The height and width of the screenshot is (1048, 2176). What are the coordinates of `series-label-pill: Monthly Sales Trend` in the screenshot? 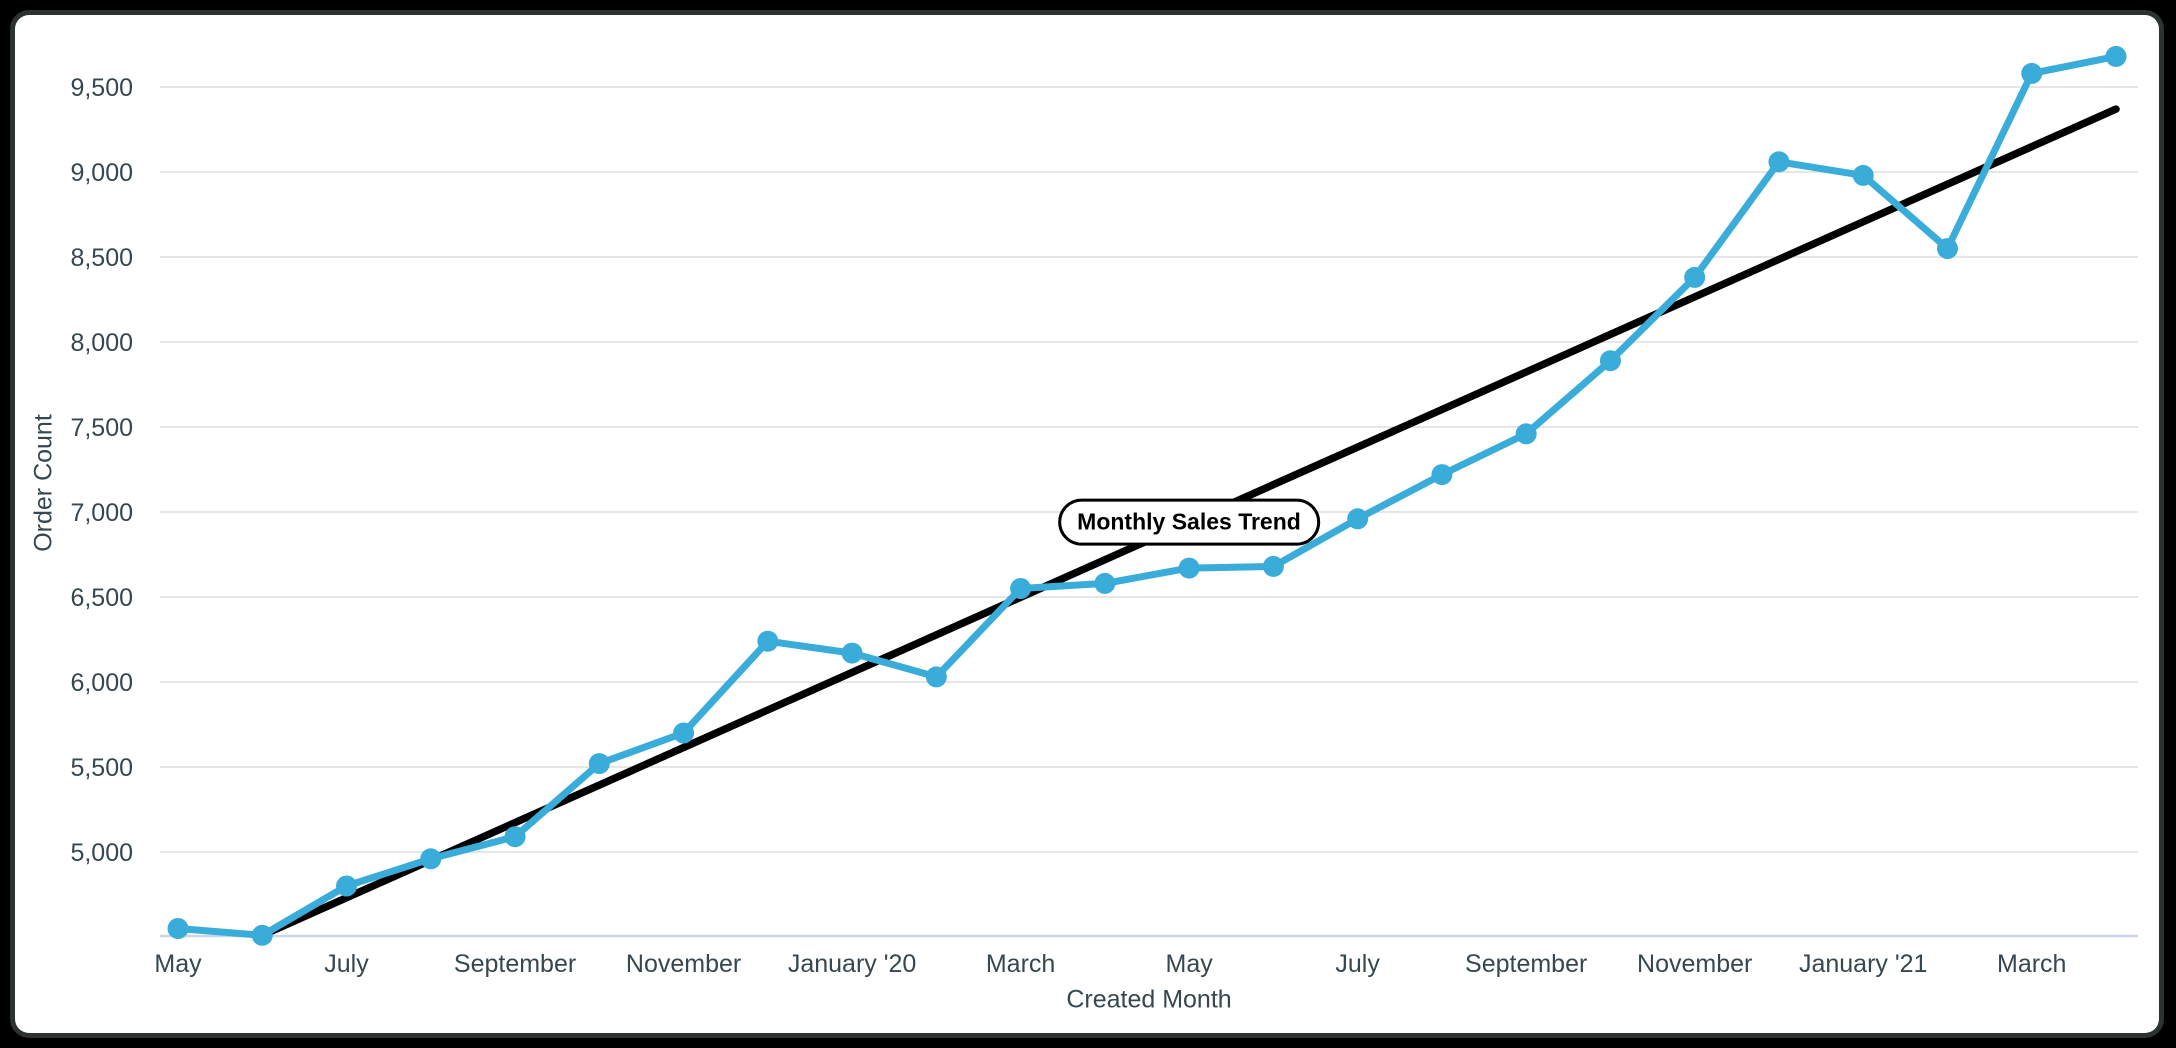 It's located at (1189, 522).